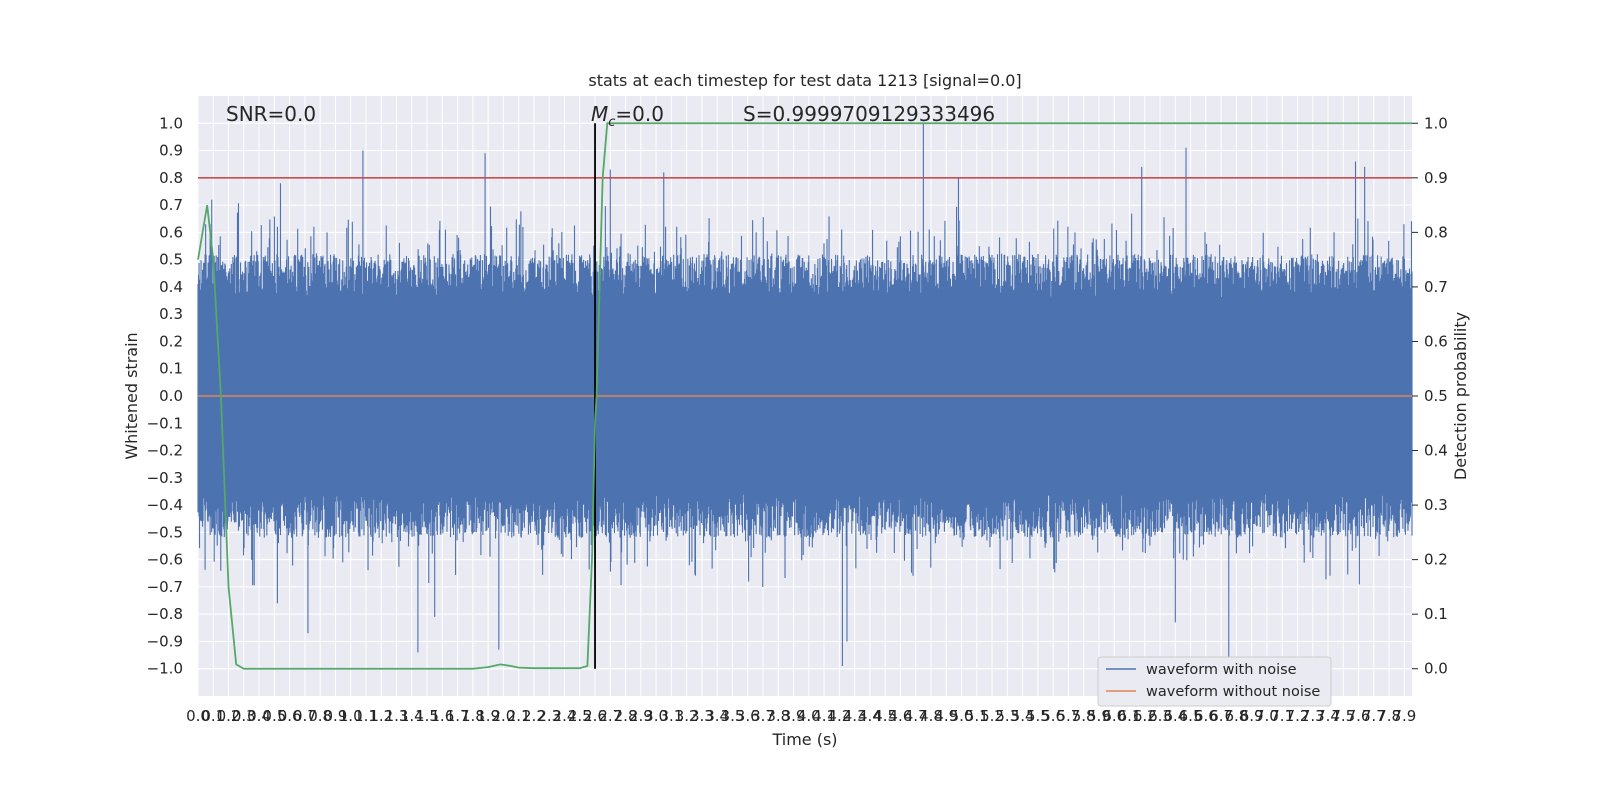 The image size is (1600, 800). What do you see at coordinates (1206, 716) in the screenshot?
I see `x-tick-label: 6.6` at bounding box center [1206, 716].